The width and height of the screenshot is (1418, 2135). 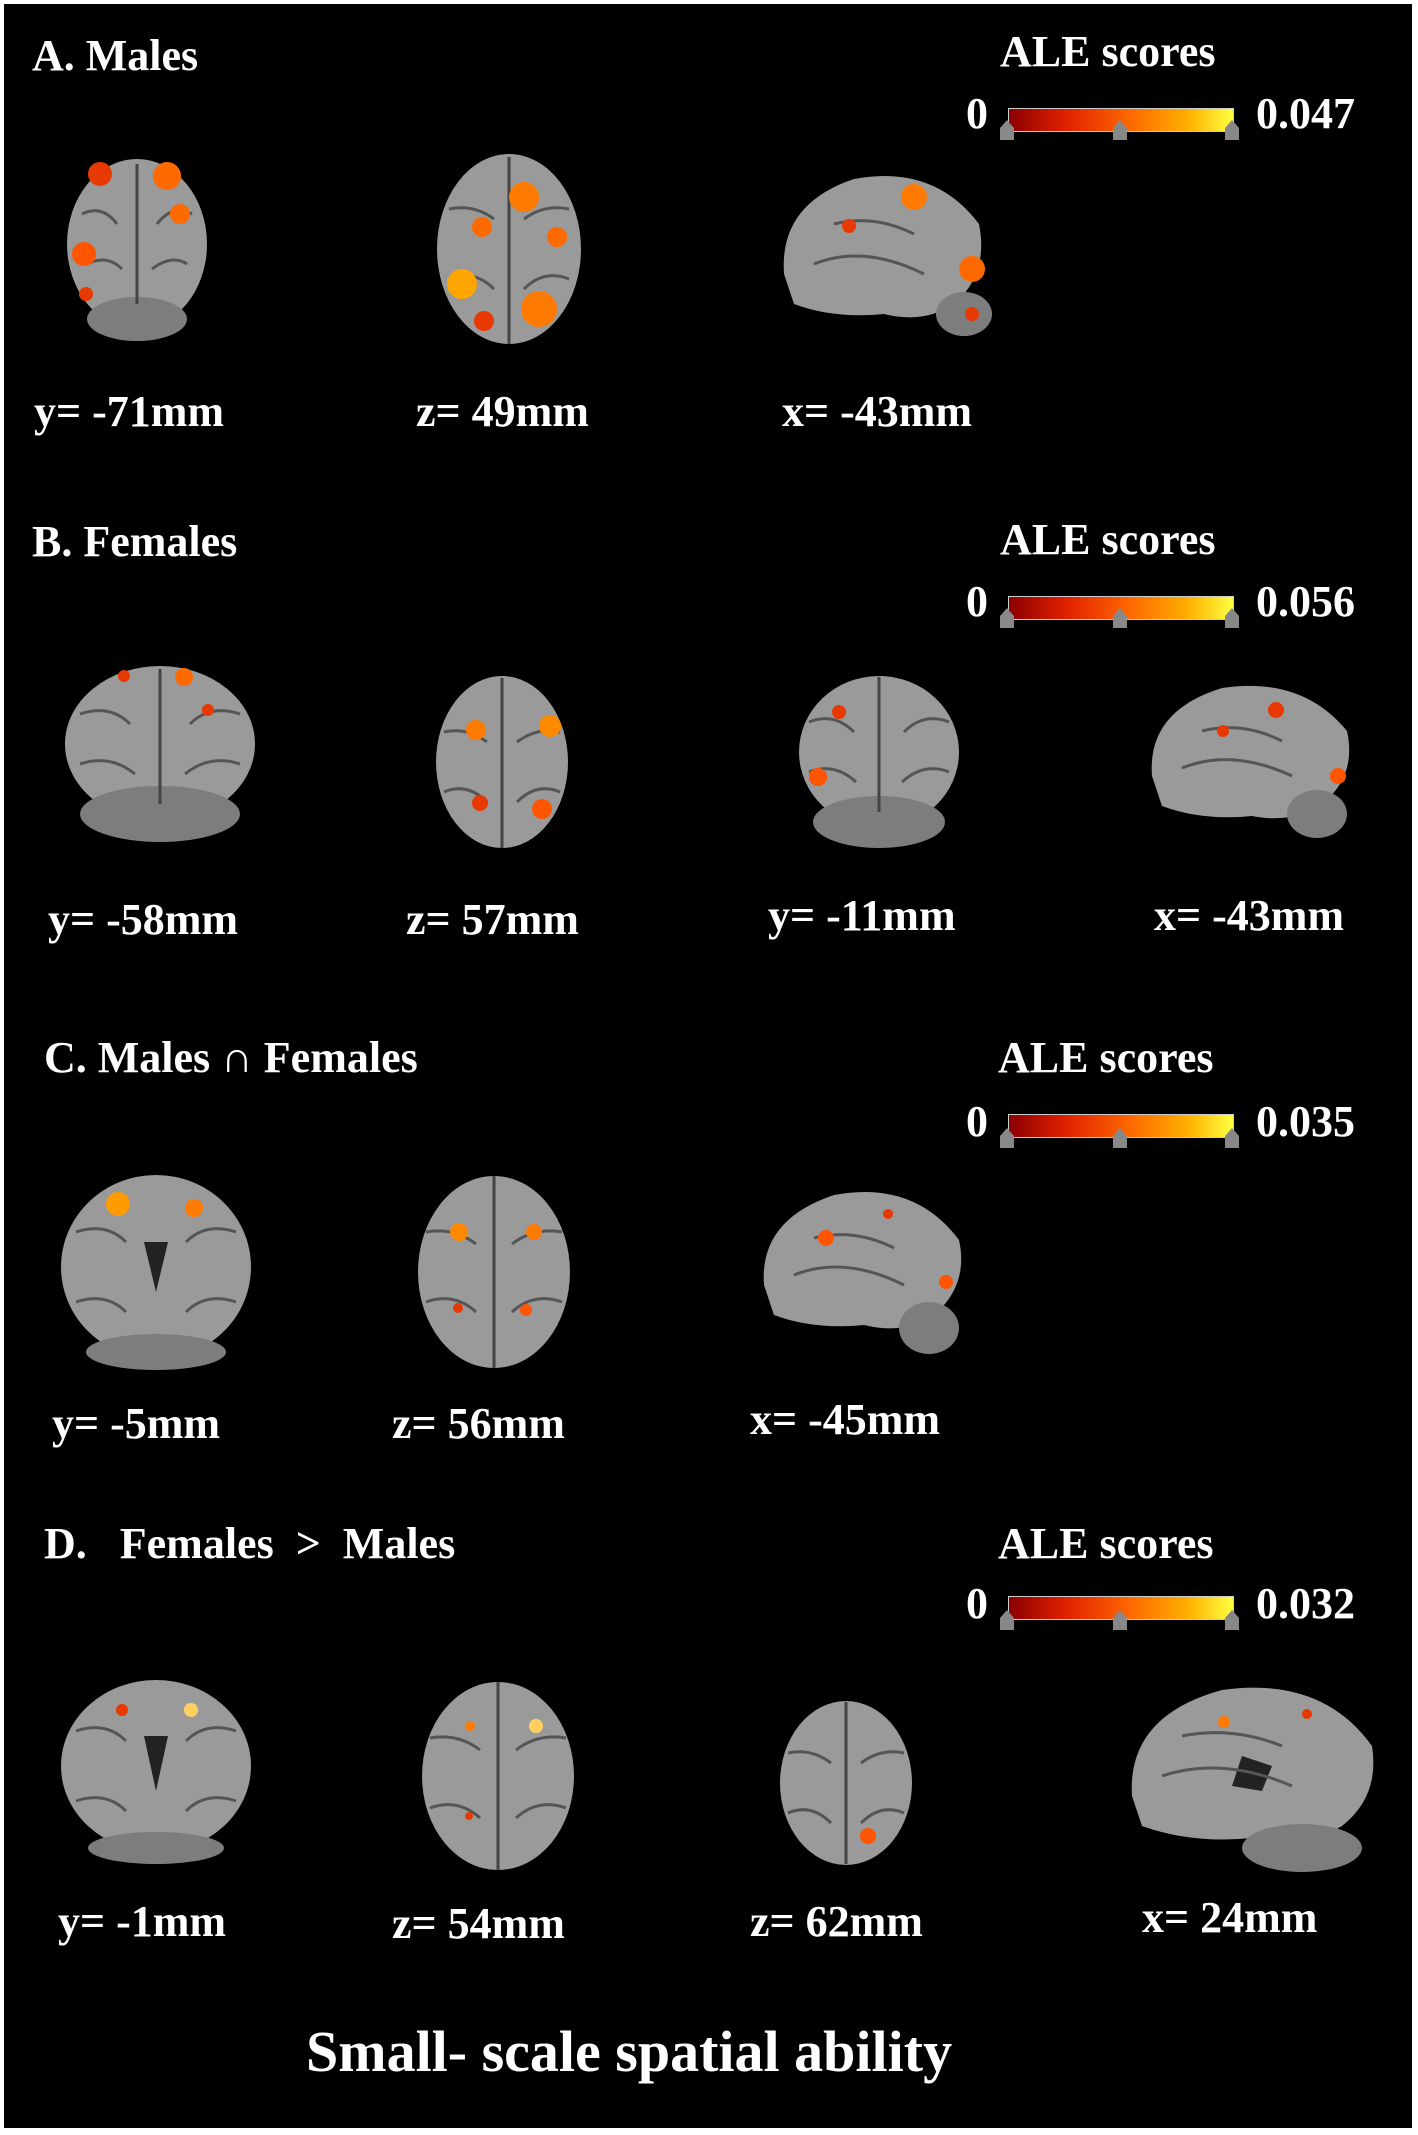 I want to click on slice-label-b3: y= -11mm, so click(x=862, y=915).